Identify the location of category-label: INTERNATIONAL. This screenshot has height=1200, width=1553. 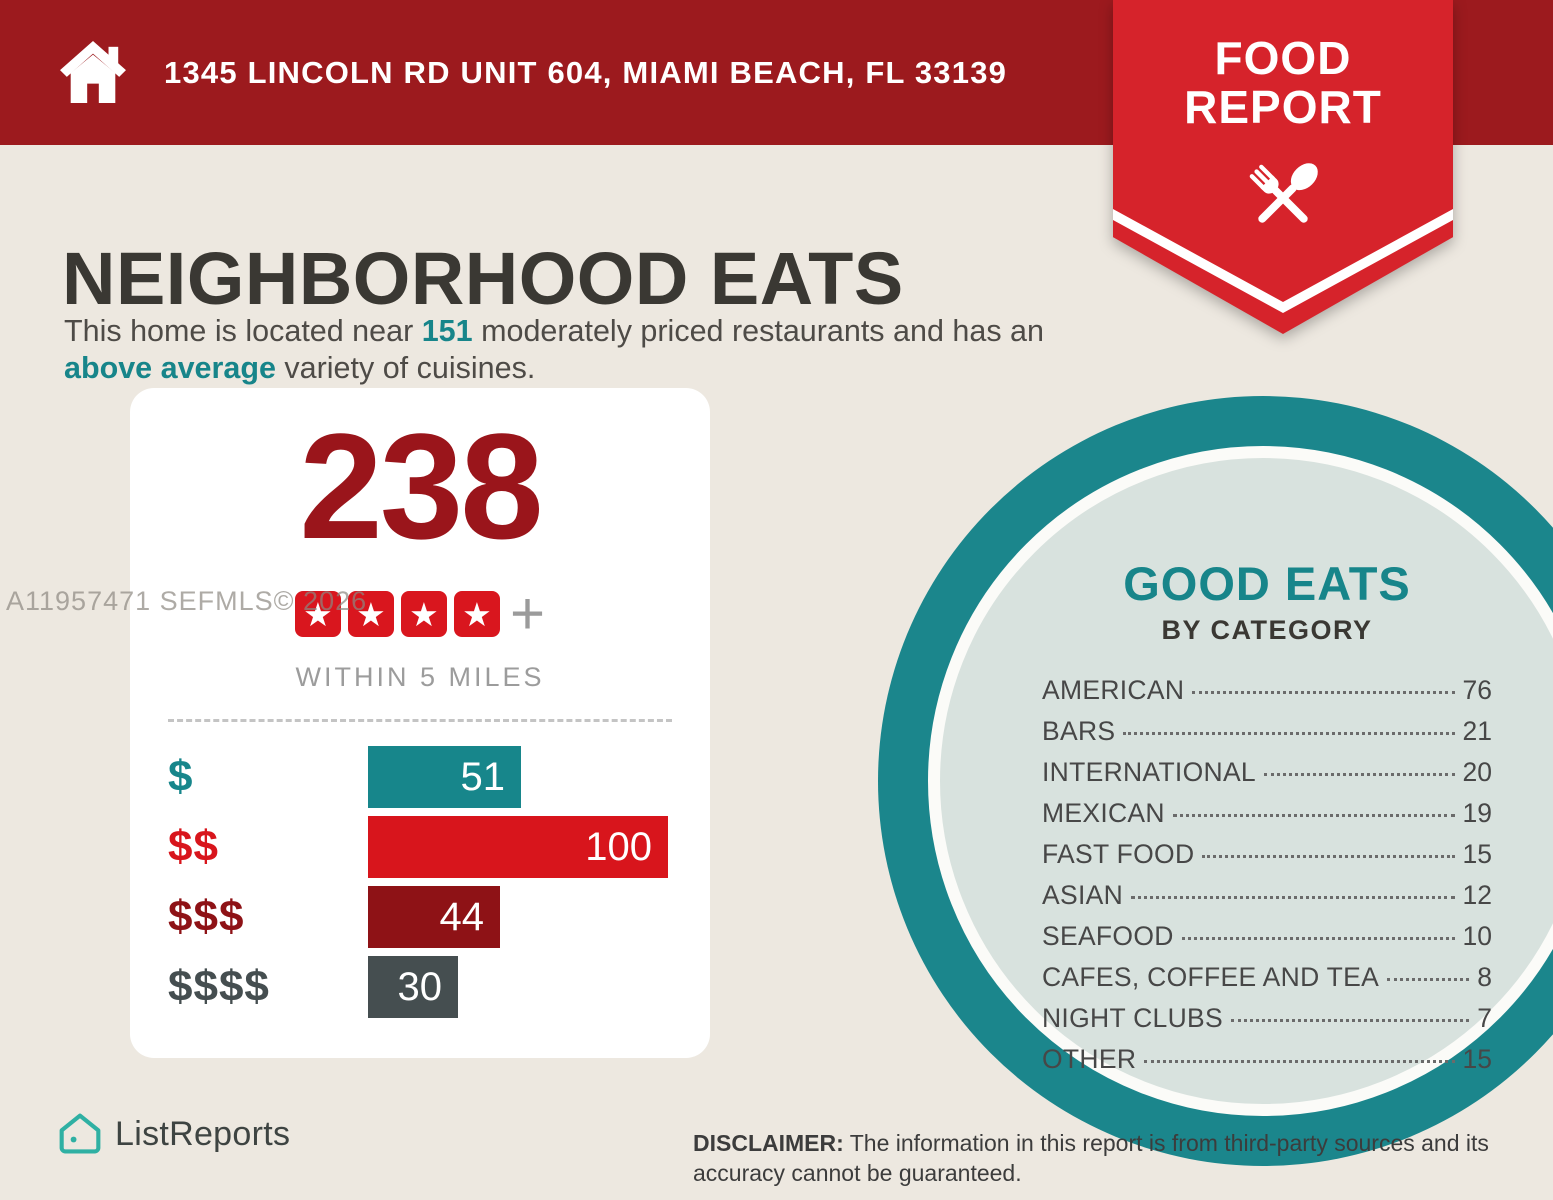
(1149, 772).